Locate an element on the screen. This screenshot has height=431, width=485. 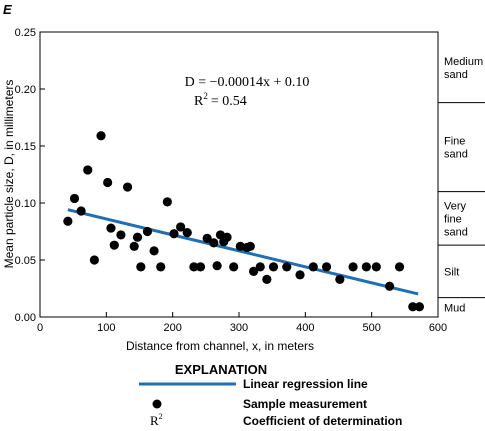
y-axis: 0.00 0.05 0.10 0.15 0.20 0.25 is located at coordinates (30, 175).